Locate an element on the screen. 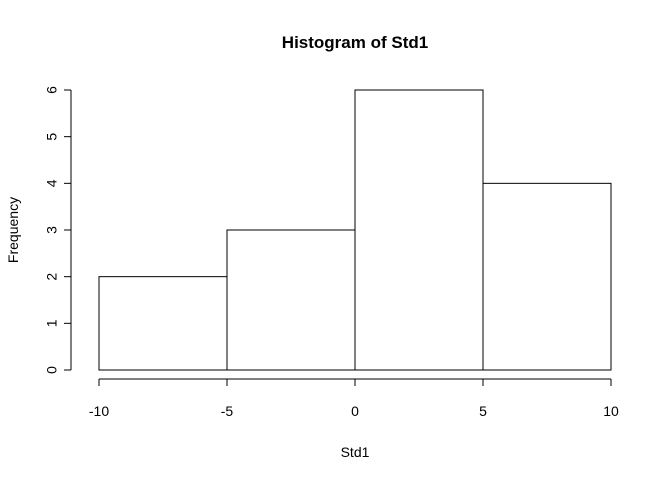 Image resolution: width=672 pixels, height=480 pixels. x-axis: -10 -5 0 5 10 is located at coordinates (354, 398).